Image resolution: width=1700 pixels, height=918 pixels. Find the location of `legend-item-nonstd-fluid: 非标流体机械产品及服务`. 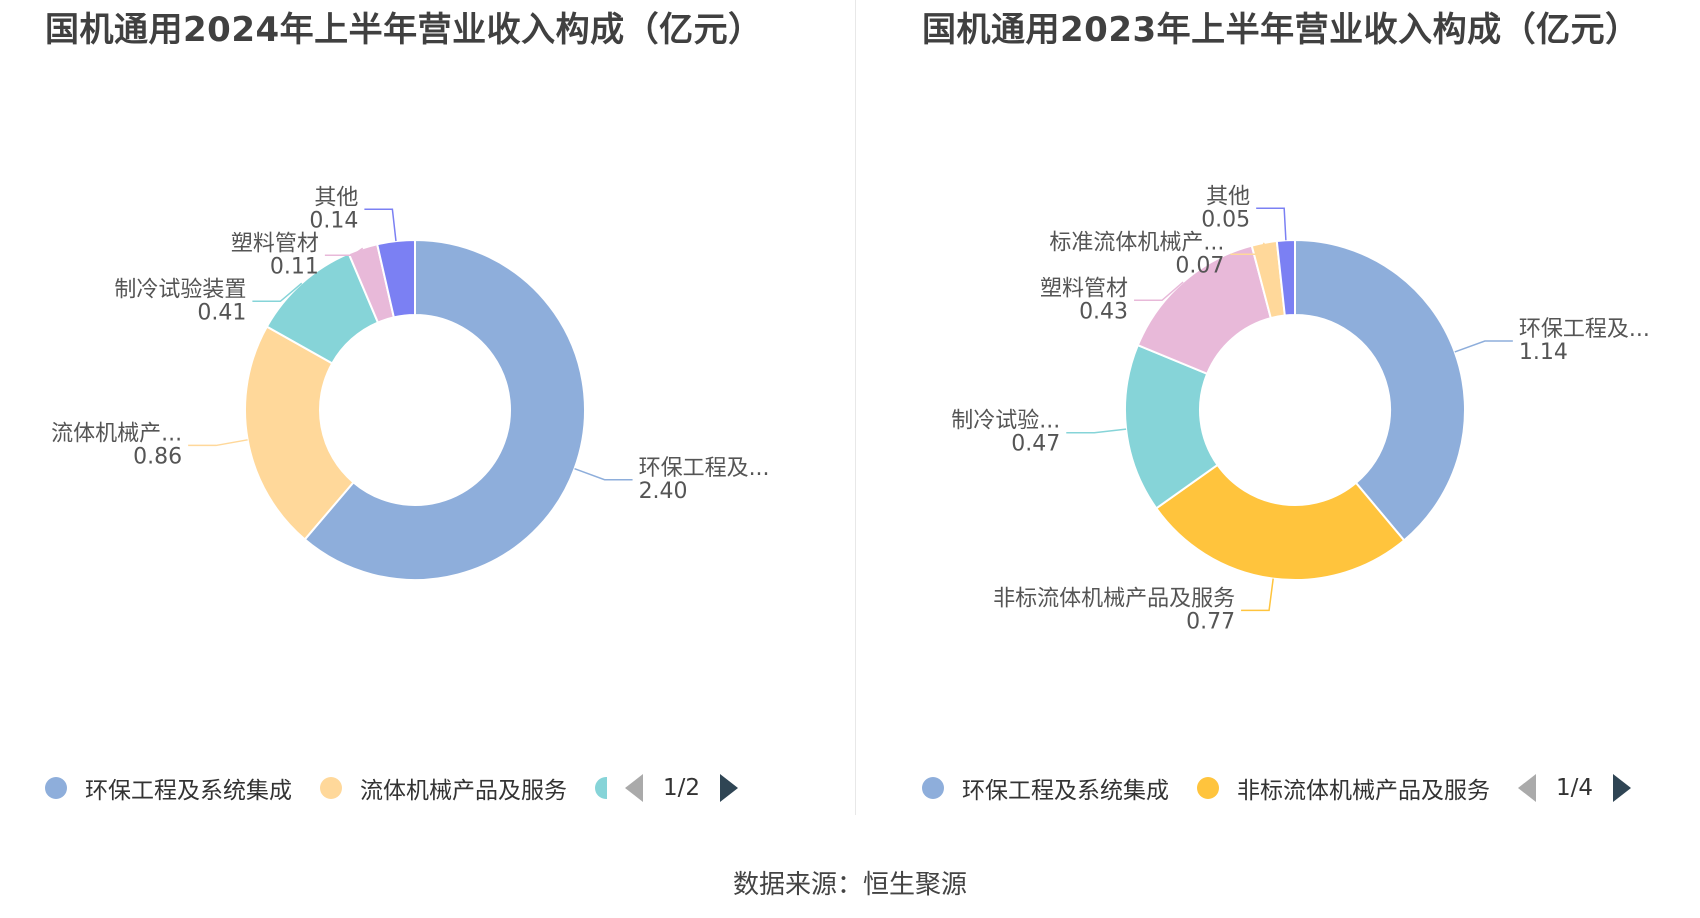

legend-item-nonstd-fluid: 非标流体机械产品及服务 is located at coordinates (1343, 788).